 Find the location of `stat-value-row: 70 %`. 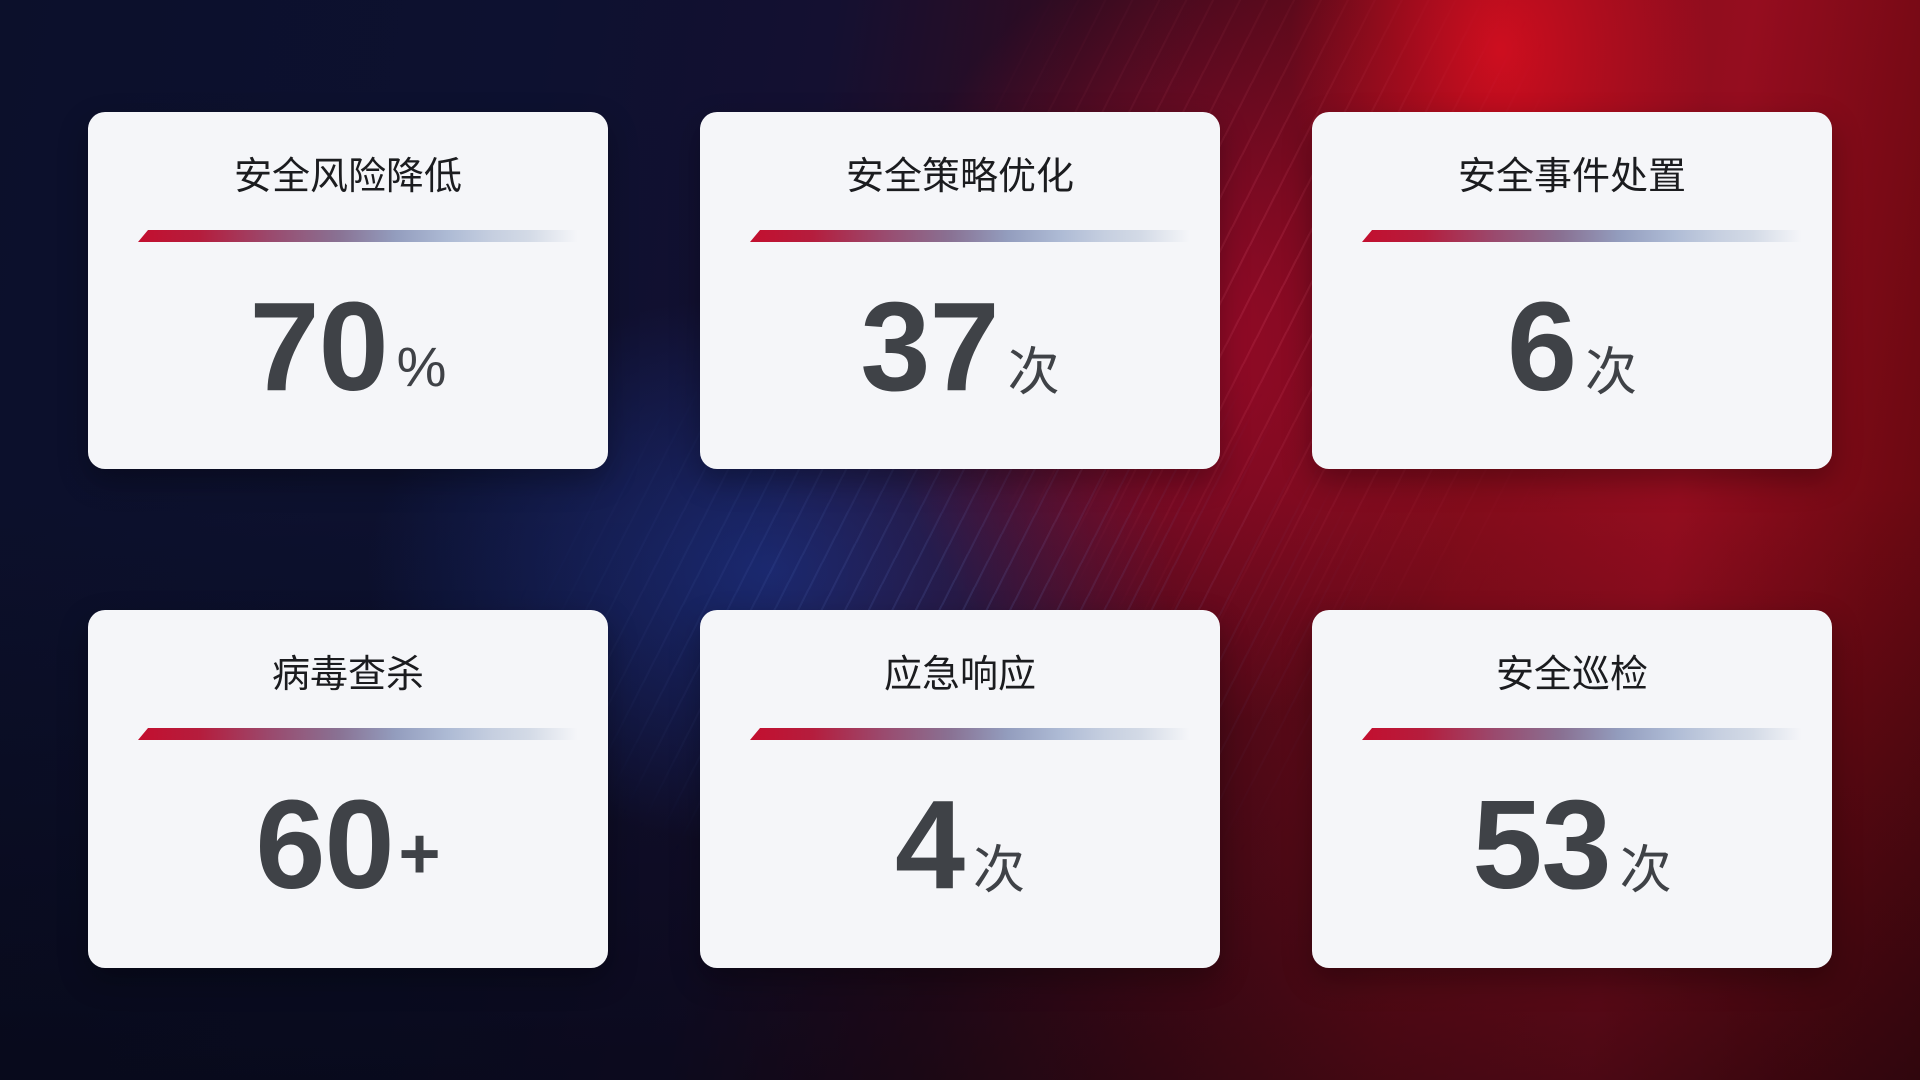

stat-value-row: 70 % is located at coordinates (348, 347).